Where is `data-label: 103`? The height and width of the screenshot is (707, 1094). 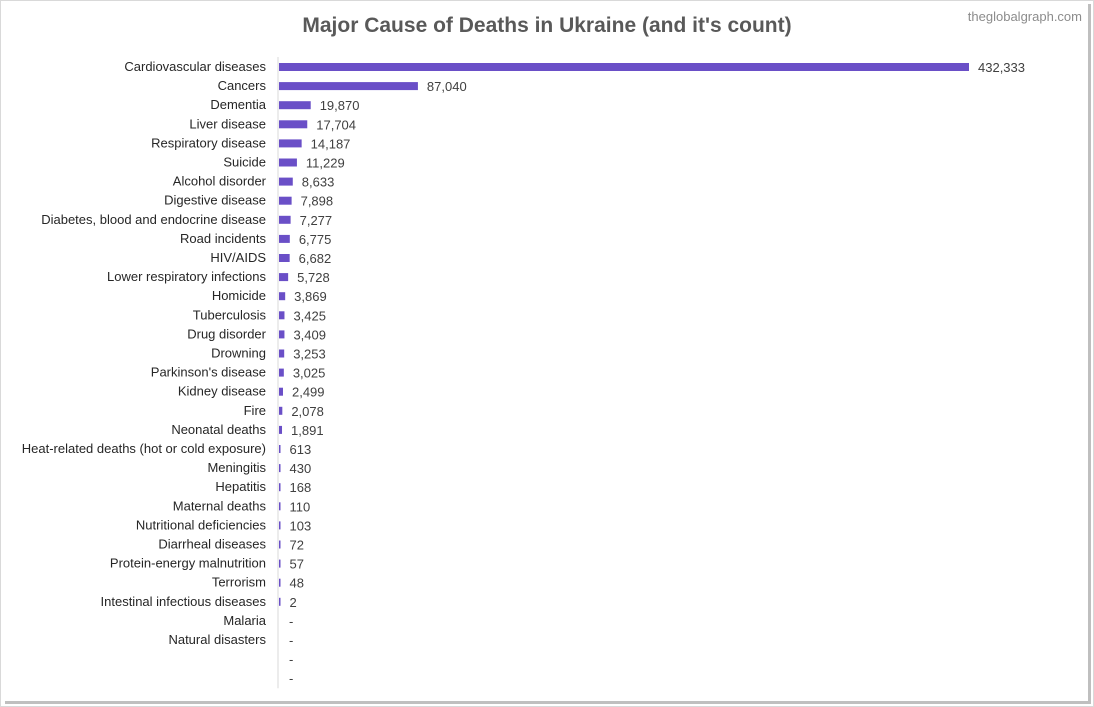
data-label: 103 is located at coordinates (301, 525).